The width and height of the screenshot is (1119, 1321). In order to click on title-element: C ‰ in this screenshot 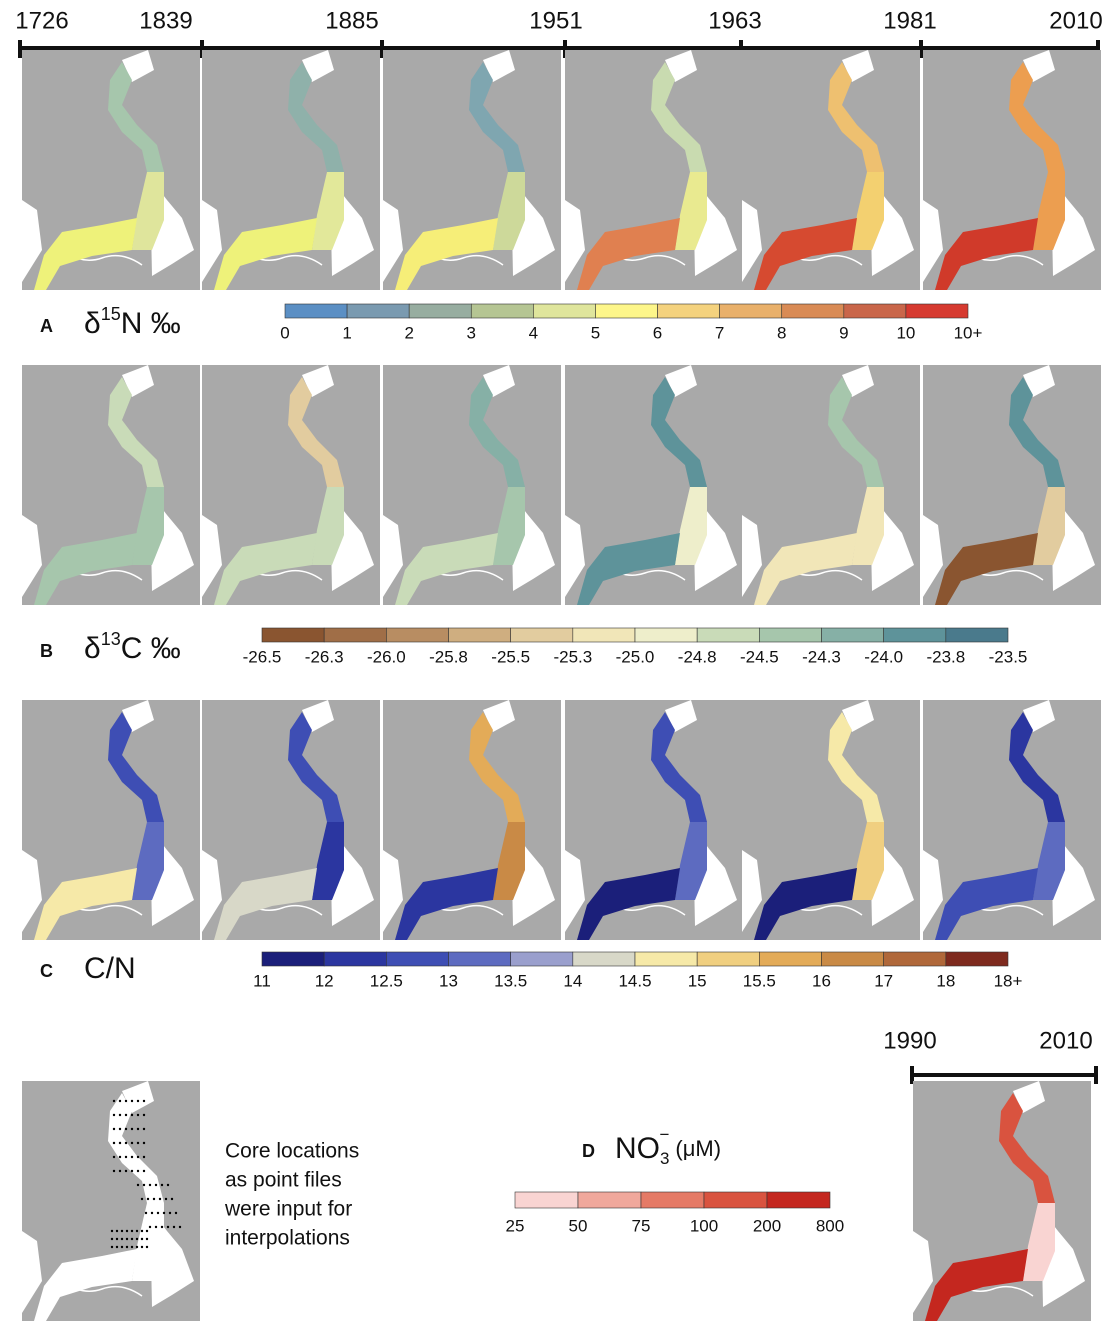, I will do `click(151, 648)`.